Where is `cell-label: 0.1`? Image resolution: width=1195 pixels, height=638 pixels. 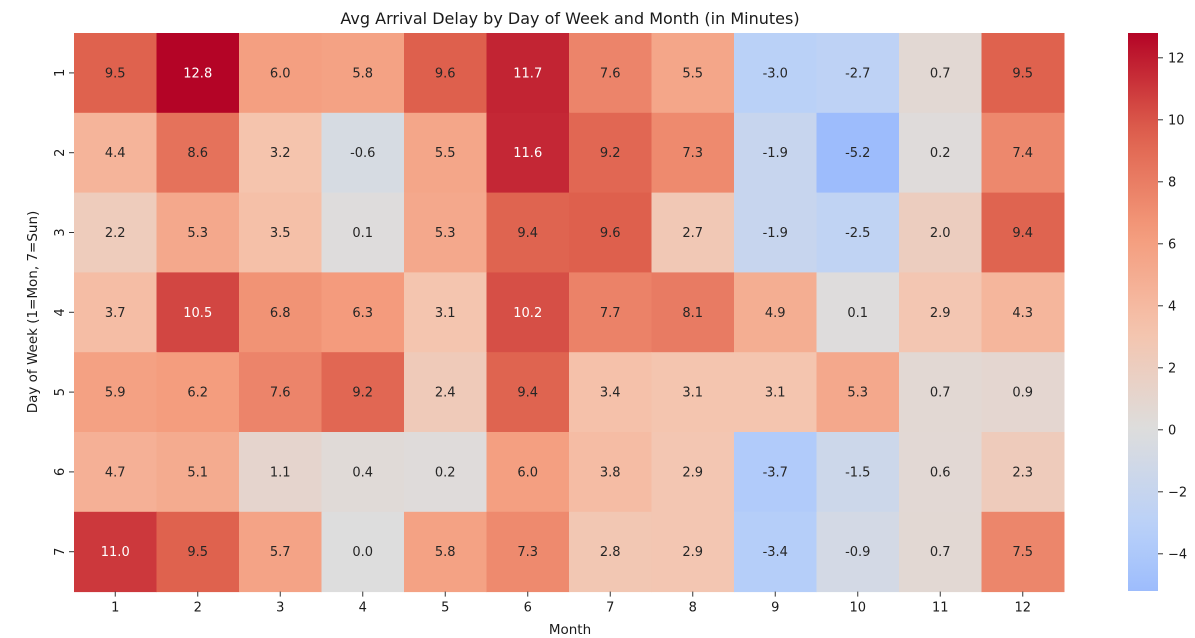
cell-label: 0.1 is located at coordinates (362, 233).